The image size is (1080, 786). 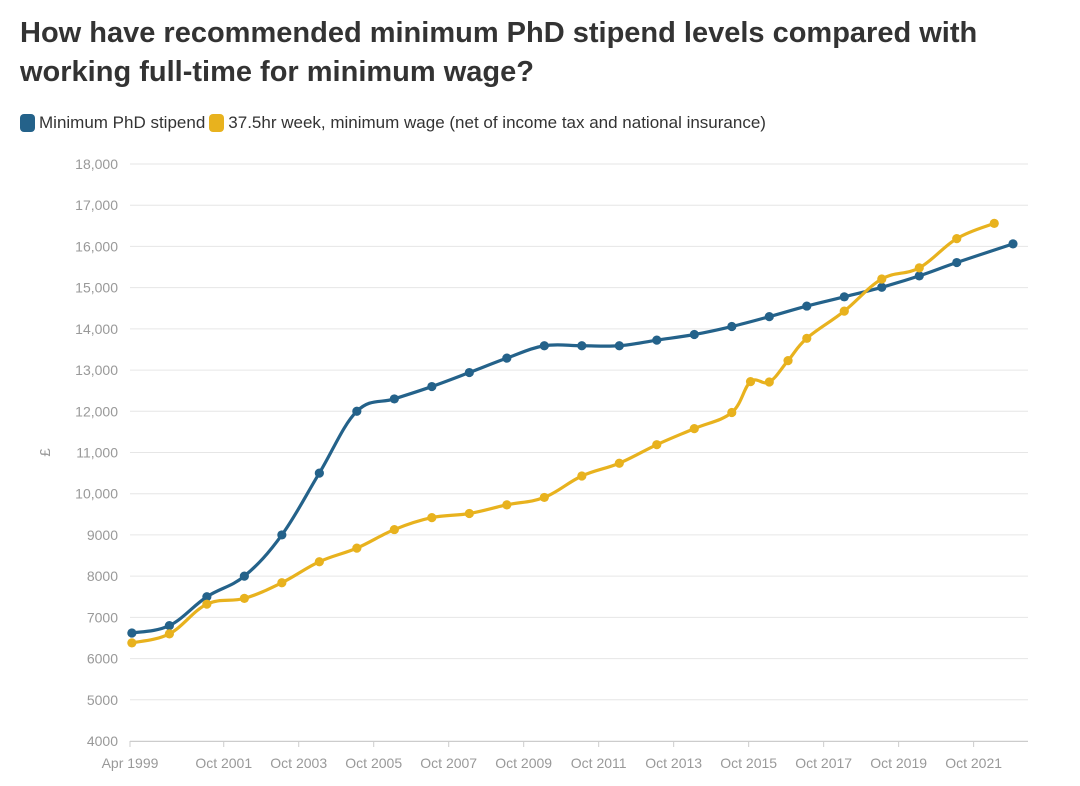 What do you see at coordinates (373, 763) in the screenshot?
I see `x-tick-label: Oct 2005` at bounding box center [373, 763].